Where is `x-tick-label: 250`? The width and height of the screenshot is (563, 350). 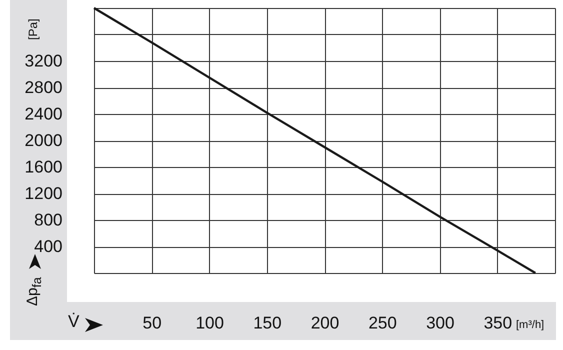
x-tick-label: 250 is located at coordinates (382, 323).